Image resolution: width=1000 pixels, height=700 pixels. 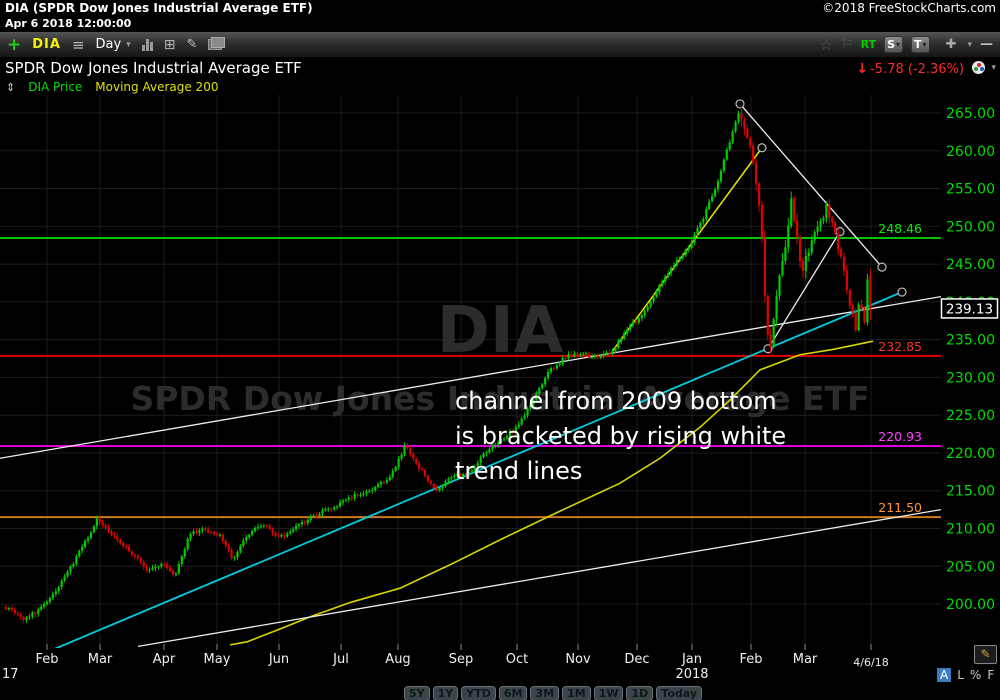 I want to click on x-axis-label: May, so click(x=217, y=659).